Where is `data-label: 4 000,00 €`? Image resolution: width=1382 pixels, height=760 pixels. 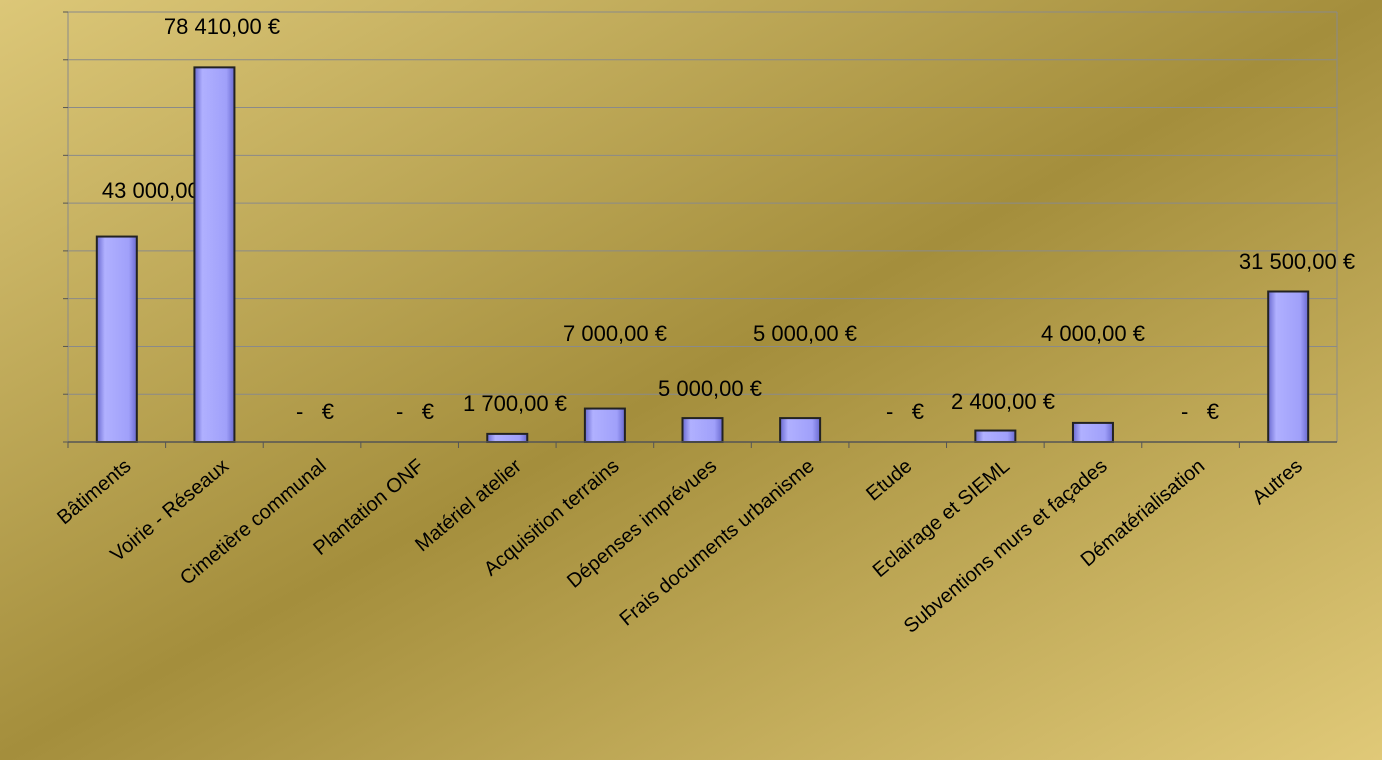 data-label: 4 000,00 € is located at coordinates (1093, 333).